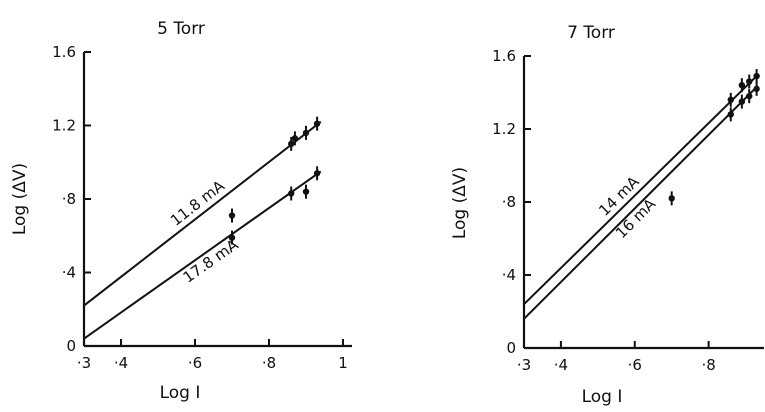  Describe the element at coordinates (181, 29) in the screenshot. I see `panel-title: 5 Torr` at that location.